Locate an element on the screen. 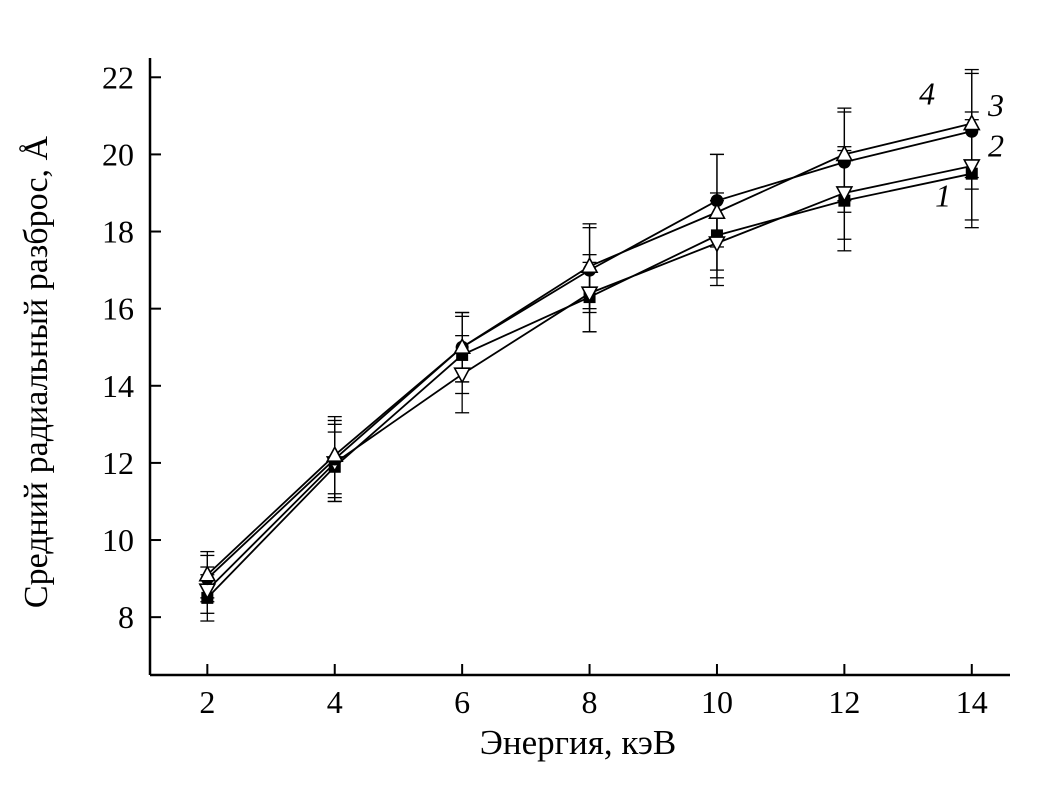 The image size is (1048, 787). y-tick-label: 12 is located at coordinates (118, 463).